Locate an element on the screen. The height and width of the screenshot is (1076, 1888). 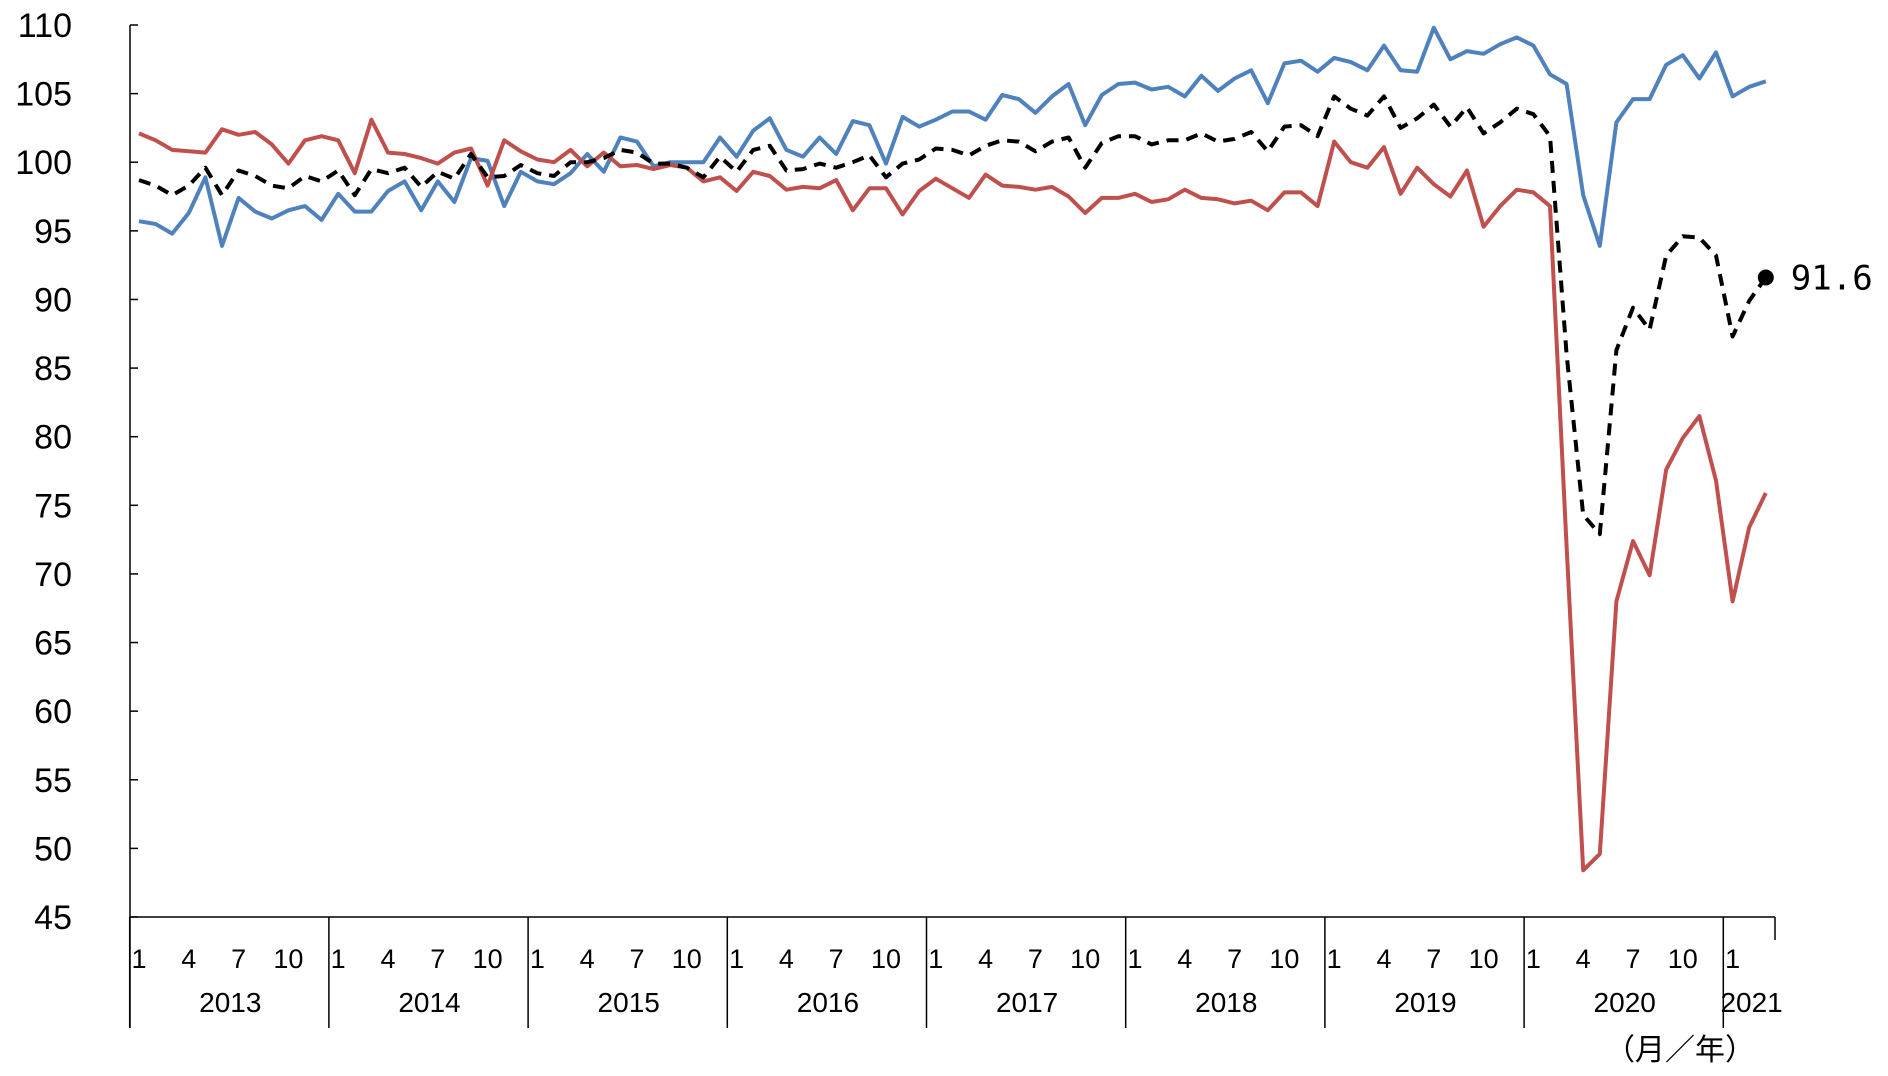
y-tick-label: 85 is located at coordinates (53, 369).